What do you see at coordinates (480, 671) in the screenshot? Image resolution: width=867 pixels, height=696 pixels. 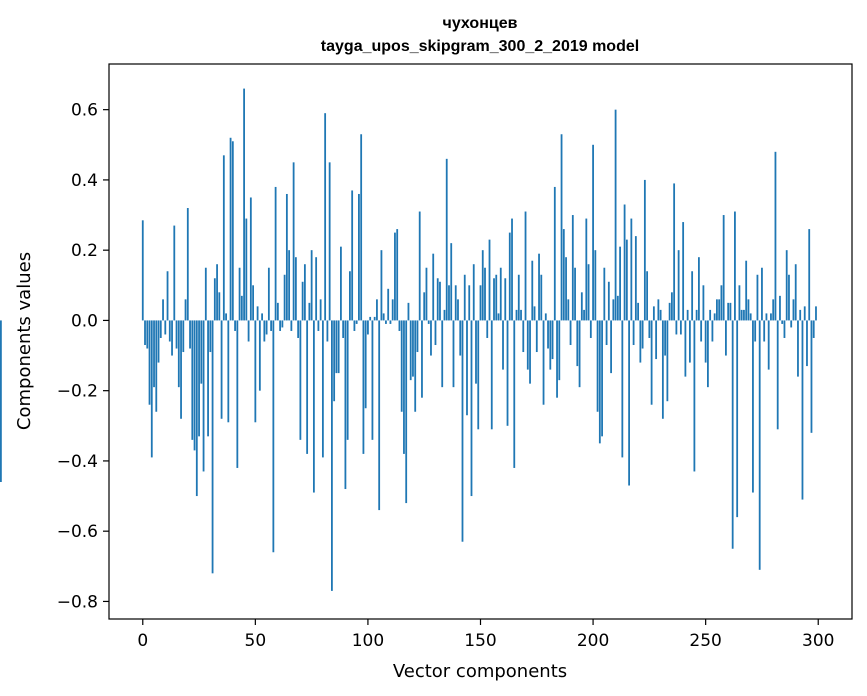 I see `x-axis-label: Vector components` at bounding box center [480, 671].